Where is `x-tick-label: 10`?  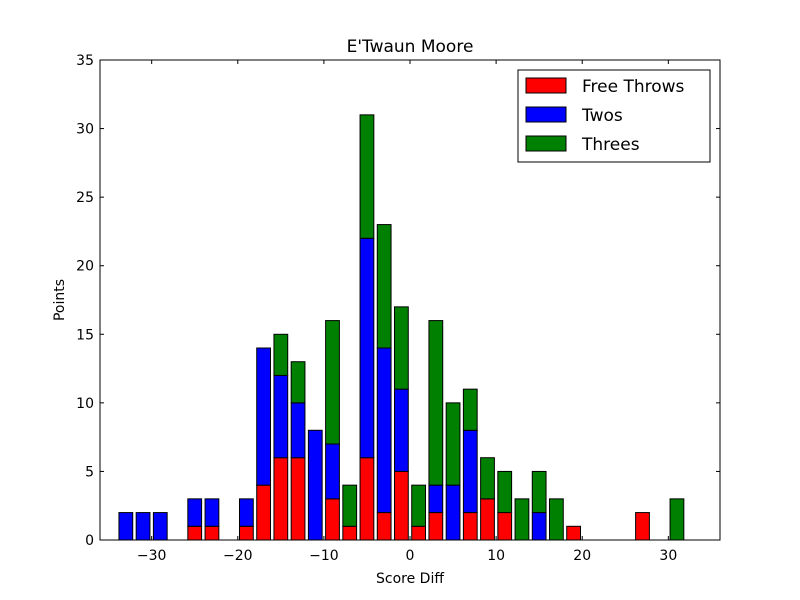
x-tick-label: 10 is located at coordinates (496, 556).